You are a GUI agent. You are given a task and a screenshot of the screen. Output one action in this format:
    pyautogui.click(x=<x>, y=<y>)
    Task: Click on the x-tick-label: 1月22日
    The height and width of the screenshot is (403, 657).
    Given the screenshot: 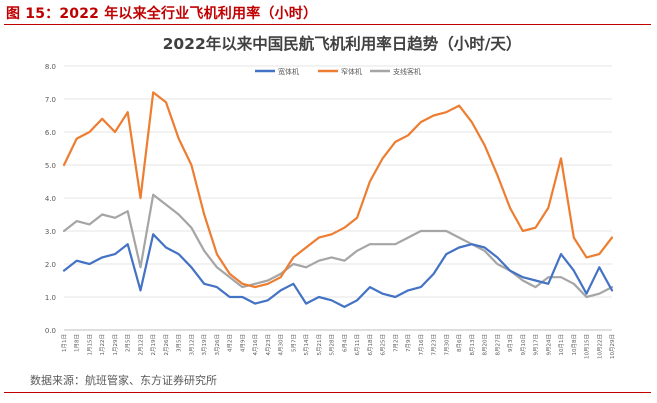 What is the action you would take?
    pyautogui.click(x=102, y=345)
    